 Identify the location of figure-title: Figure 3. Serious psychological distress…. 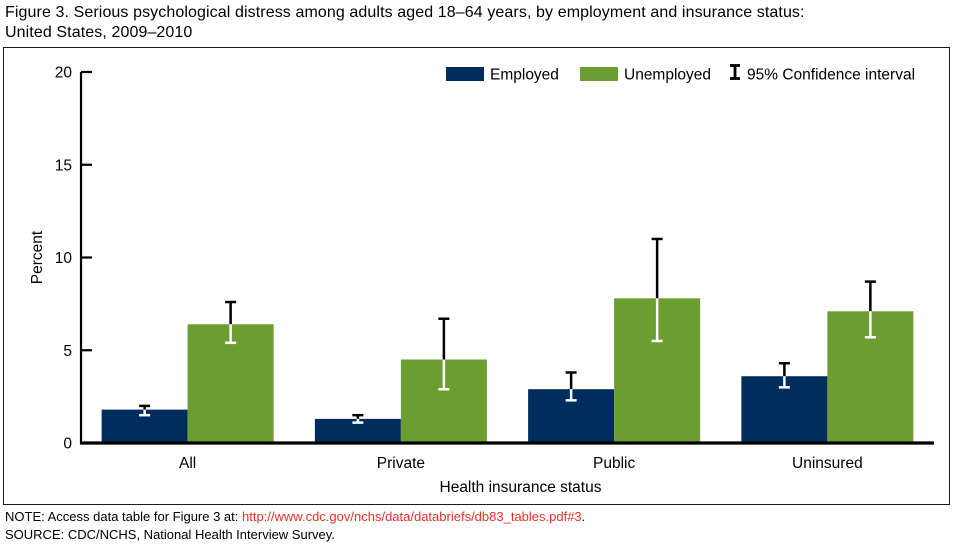
(405, 23).